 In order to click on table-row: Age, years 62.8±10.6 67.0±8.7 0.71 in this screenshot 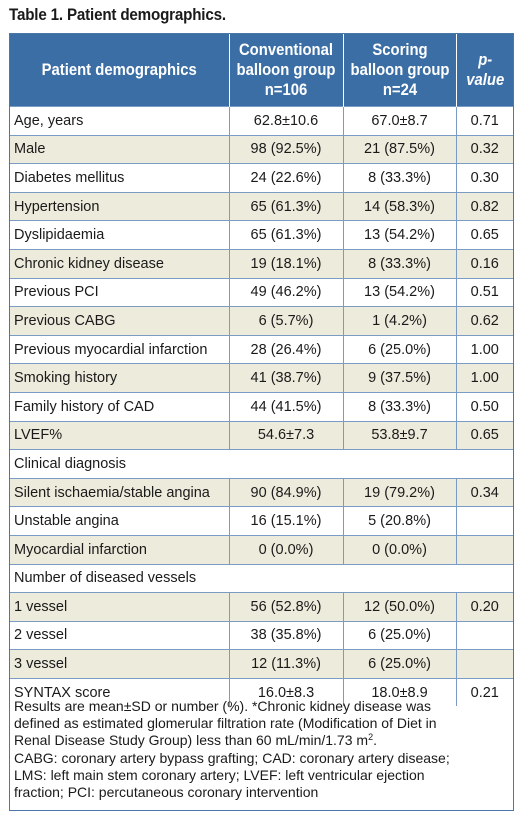, I will do `click(261, 121)`.